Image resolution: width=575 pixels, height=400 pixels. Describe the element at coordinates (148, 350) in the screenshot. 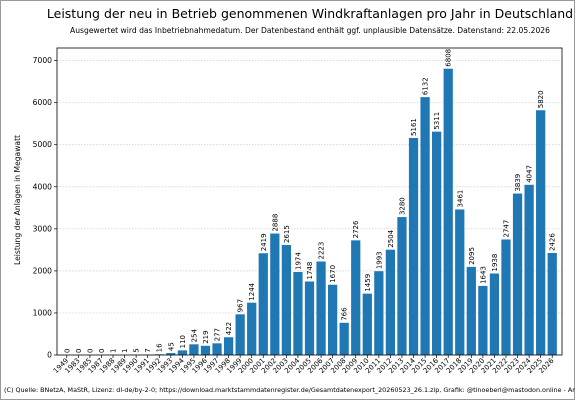

I see `value-label: 7` at that location.